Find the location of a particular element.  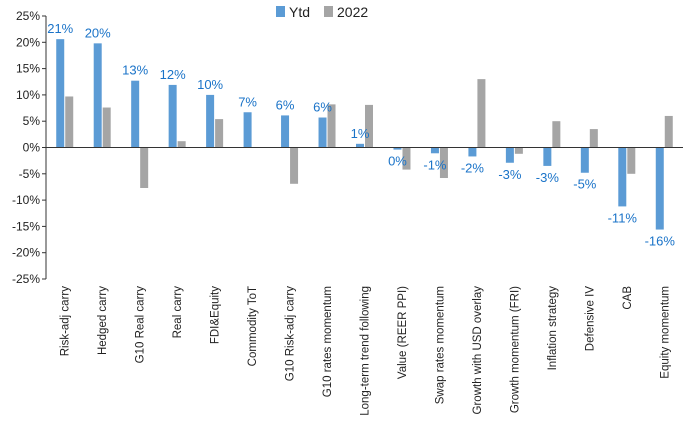

data-label-ytd: 12% is located at coordinates (173, 74).